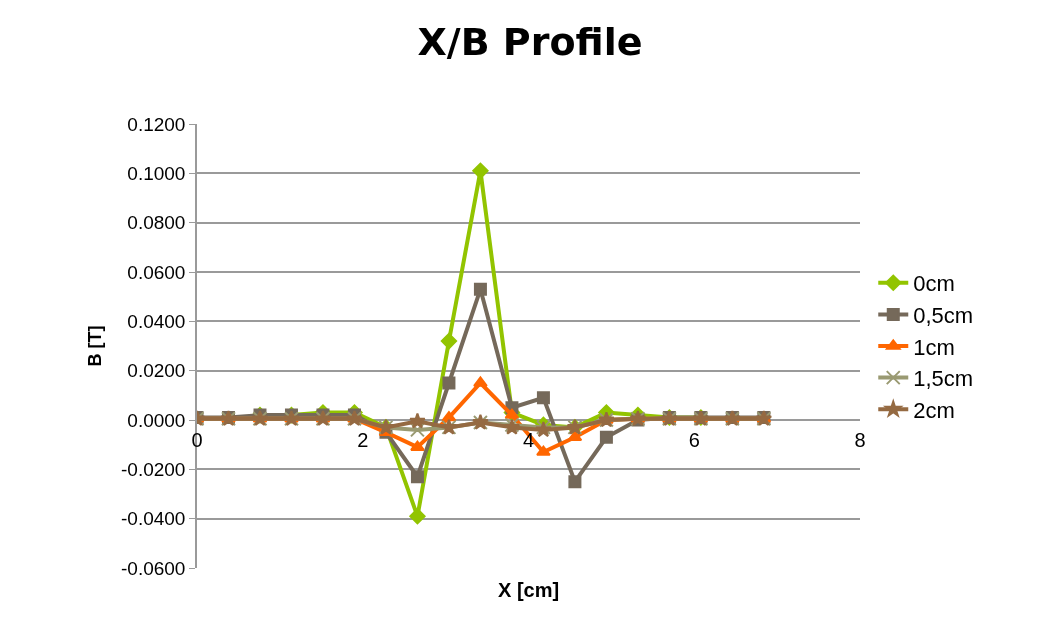  Describe the element at coordinates (943, 379) in the screenshot. I see `legend-label: 1,5cm` at that location.